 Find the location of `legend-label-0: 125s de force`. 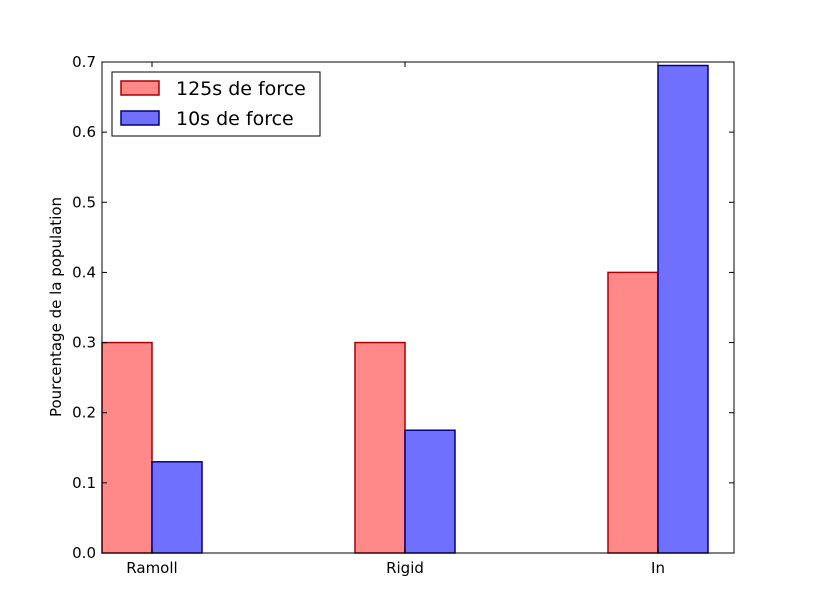

legend-label-0: 125s de force is located at coordinates (241, 89).